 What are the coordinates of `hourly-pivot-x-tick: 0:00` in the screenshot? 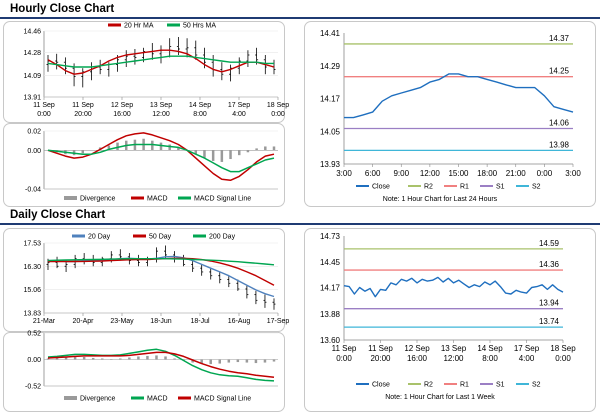 It's located at (545, 173).